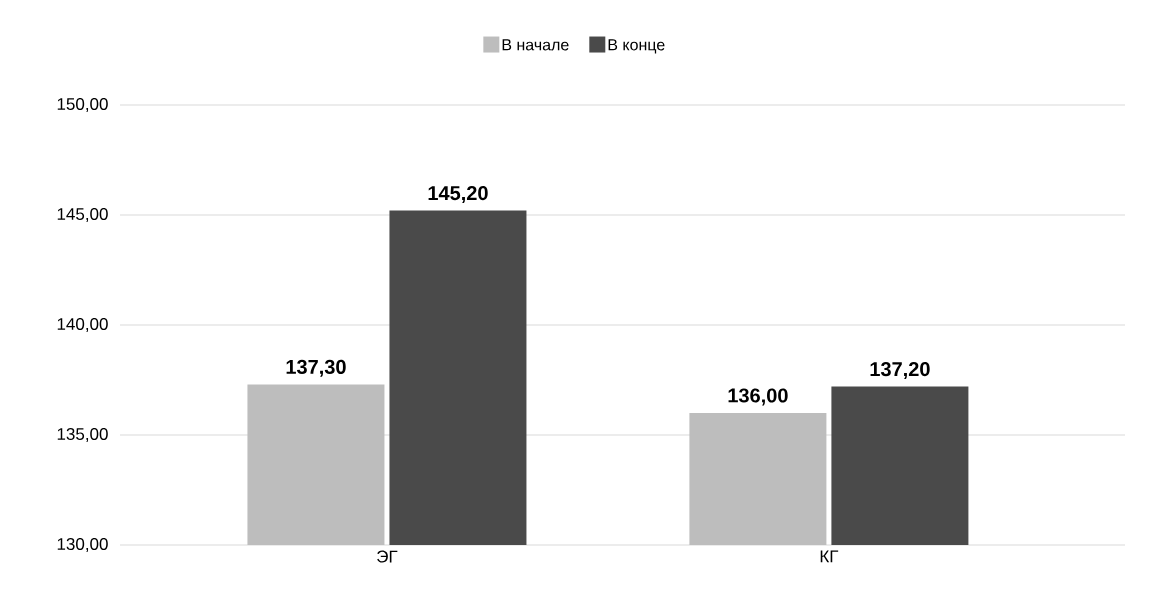 The image size is (1150, 592). Describe the element at coordinates (82, 215) in the screenshot. I see `y-tick-label: 145,00` at that location.